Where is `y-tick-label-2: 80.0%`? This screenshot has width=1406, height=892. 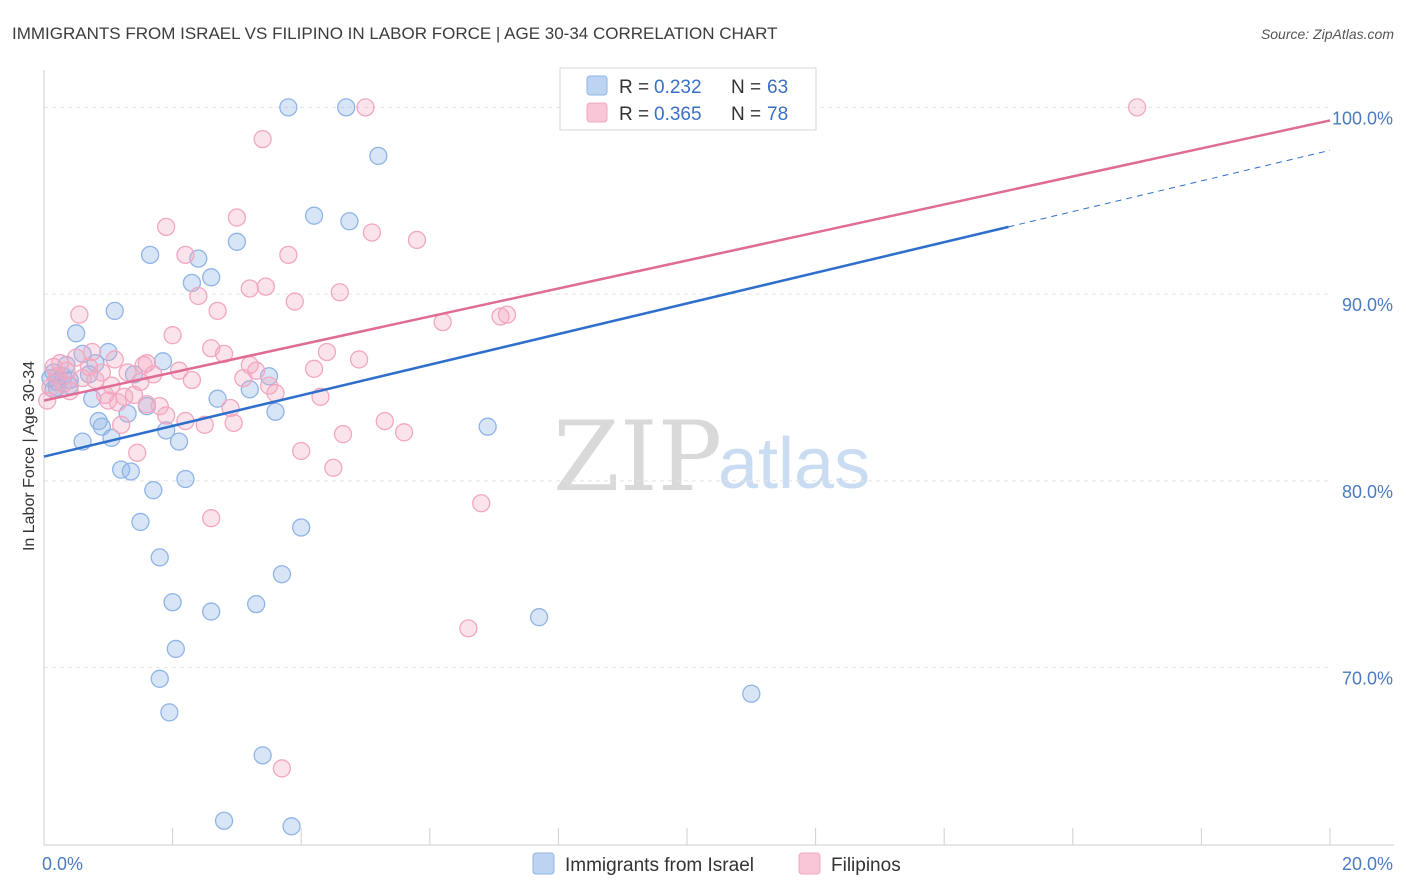
y-tick-label-2: 80.0% is located at coordinates (1367, 492).